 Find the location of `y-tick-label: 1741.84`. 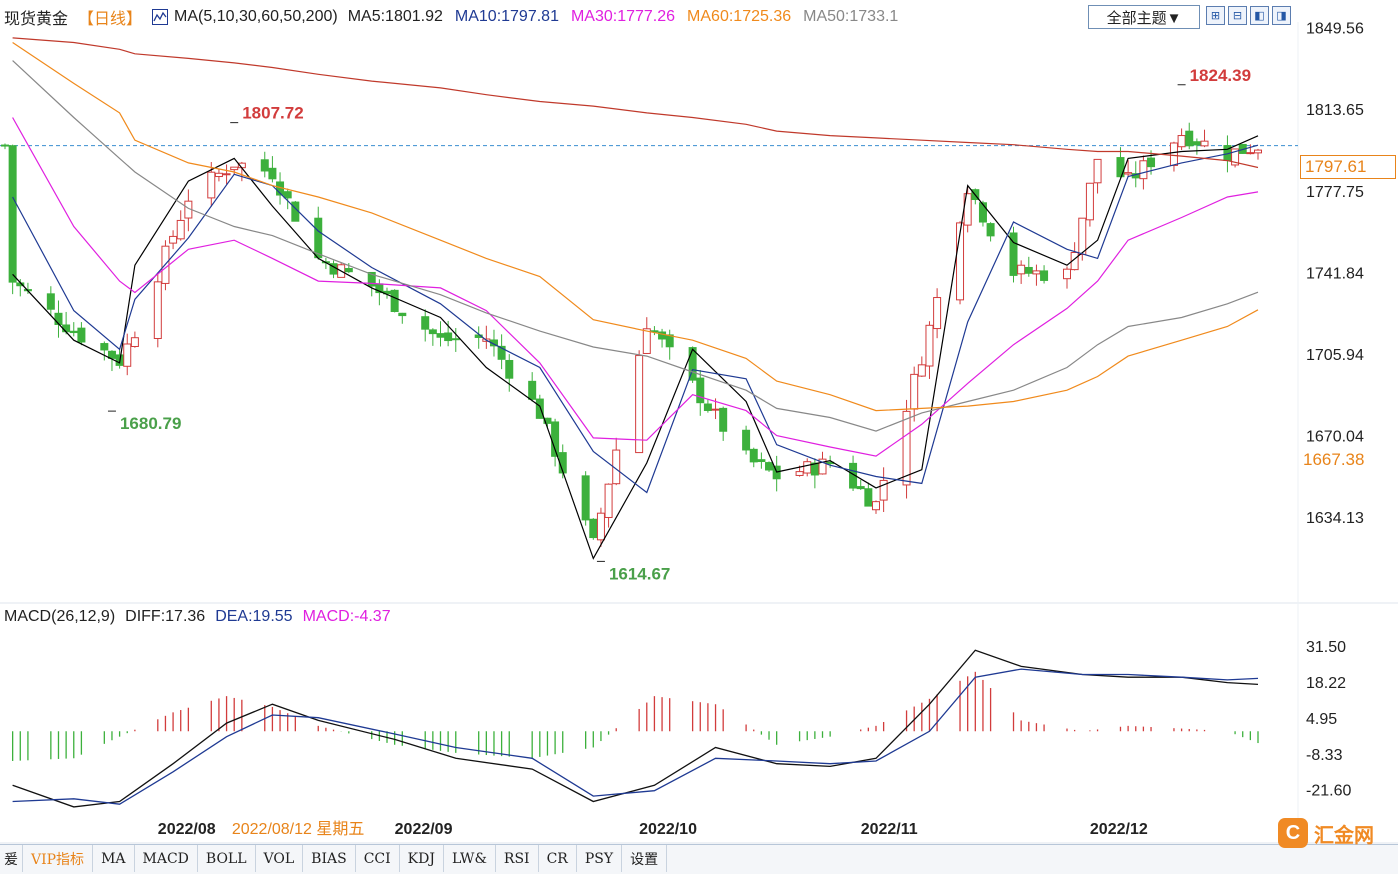

y-tick-label: 1741.84 is located at coordinates (1335, 273).